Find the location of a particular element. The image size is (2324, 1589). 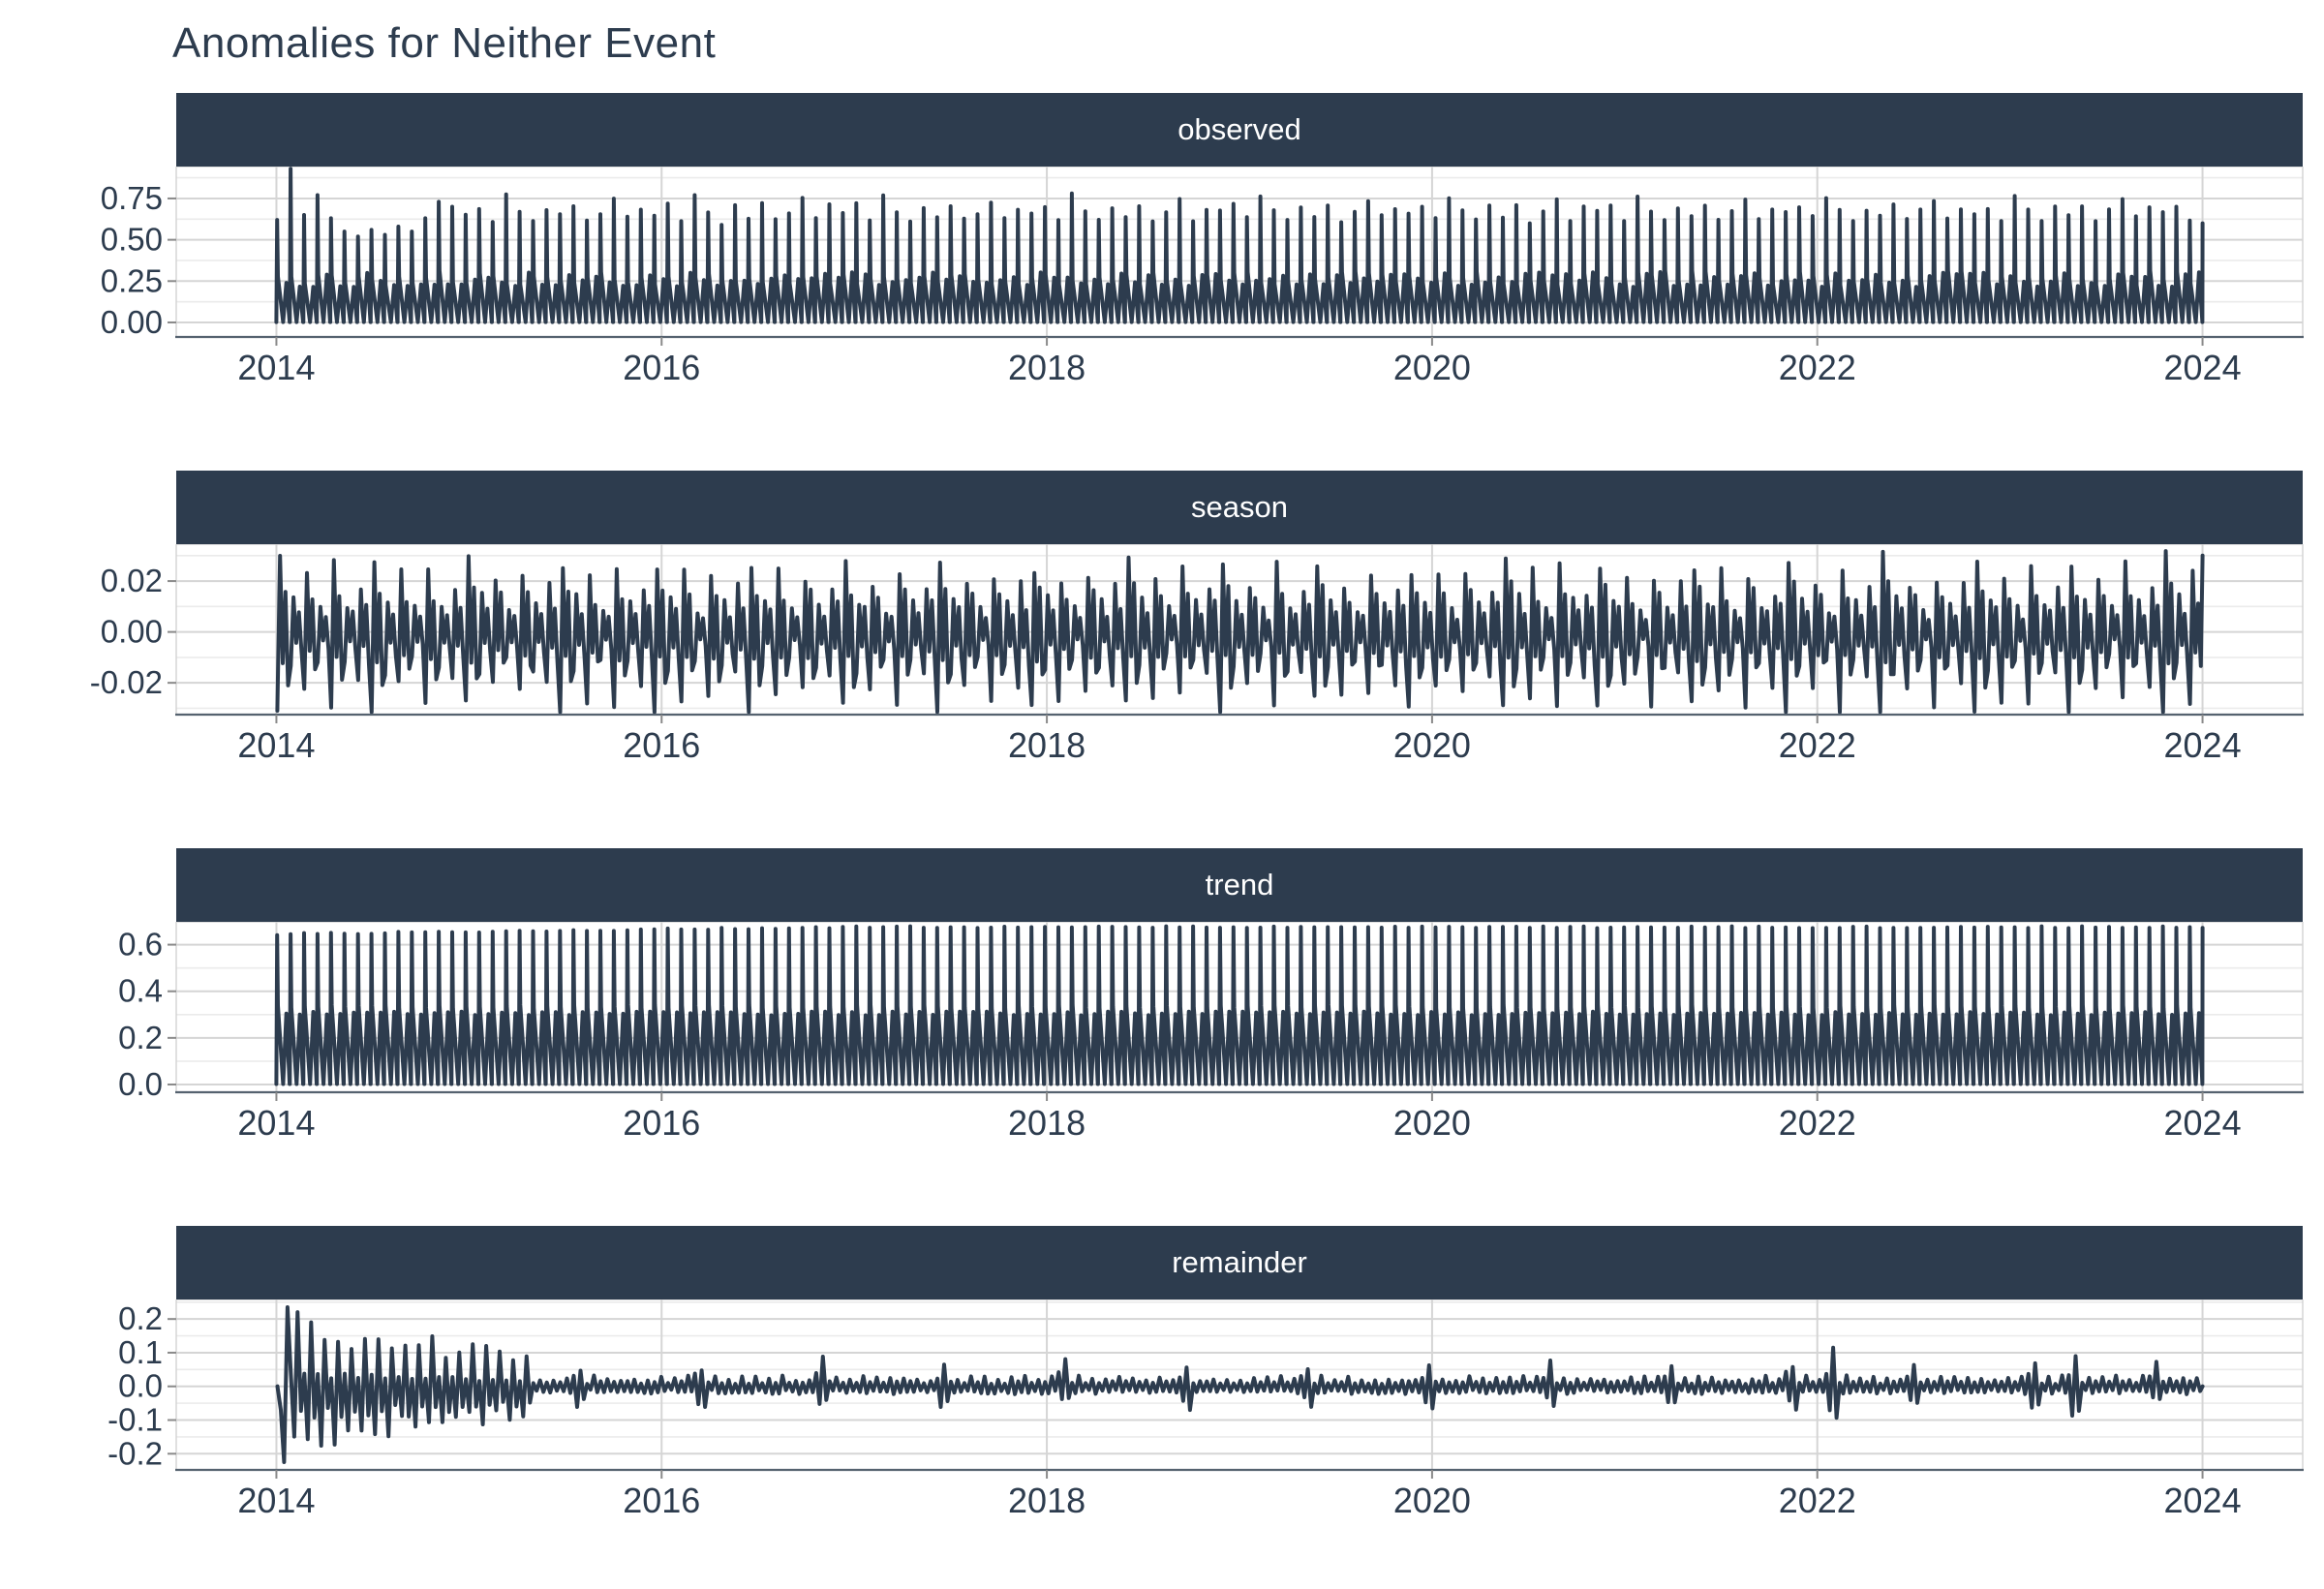

remainder-series is located at coordinates (1240, 1384).